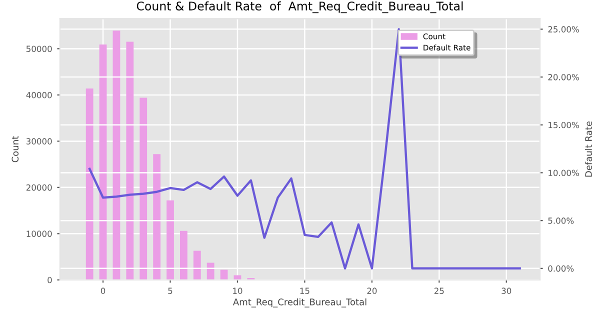 The width and height of the screenshot is (600, 311). I want to click on y-tick-label: 50000, so click(39, 49).